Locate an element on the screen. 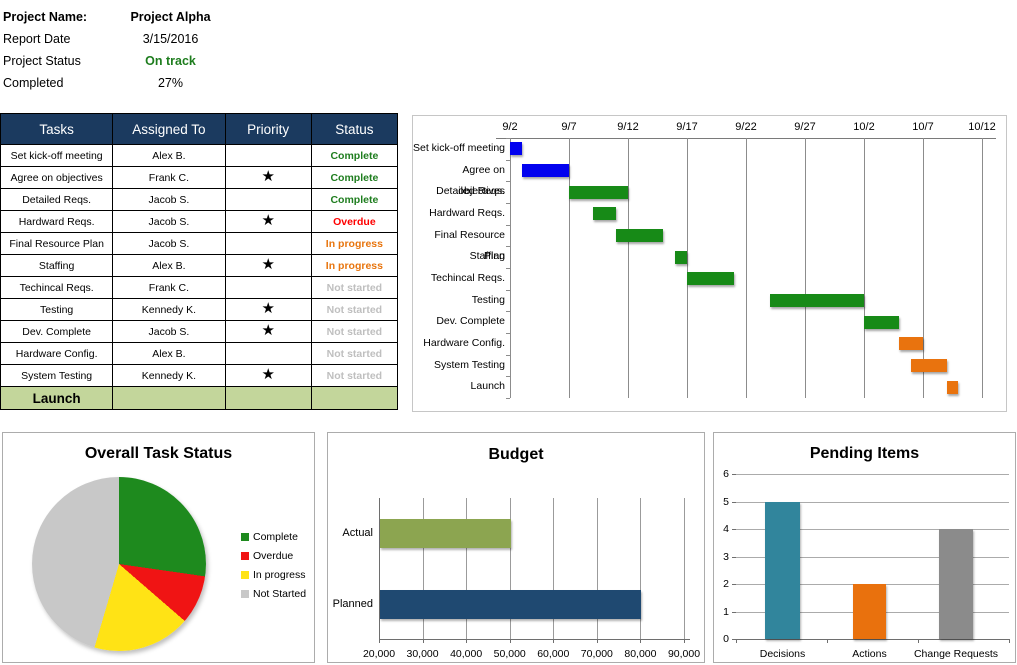 The width and height of the screenshot is (1017, 665). legend-item: Complete is located at coordinates (273, 536).